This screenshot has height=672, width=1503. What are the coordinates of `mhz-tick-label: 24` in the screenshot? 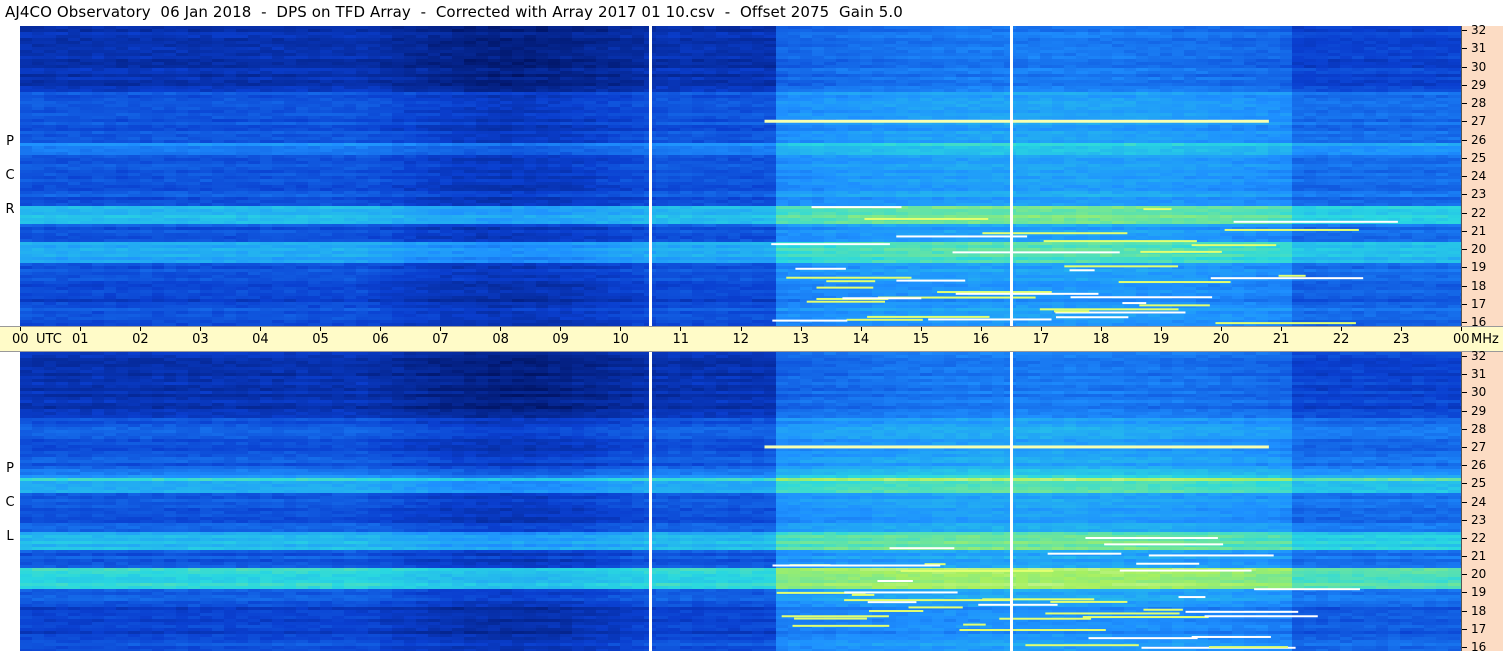 It's located at (1478, 176).